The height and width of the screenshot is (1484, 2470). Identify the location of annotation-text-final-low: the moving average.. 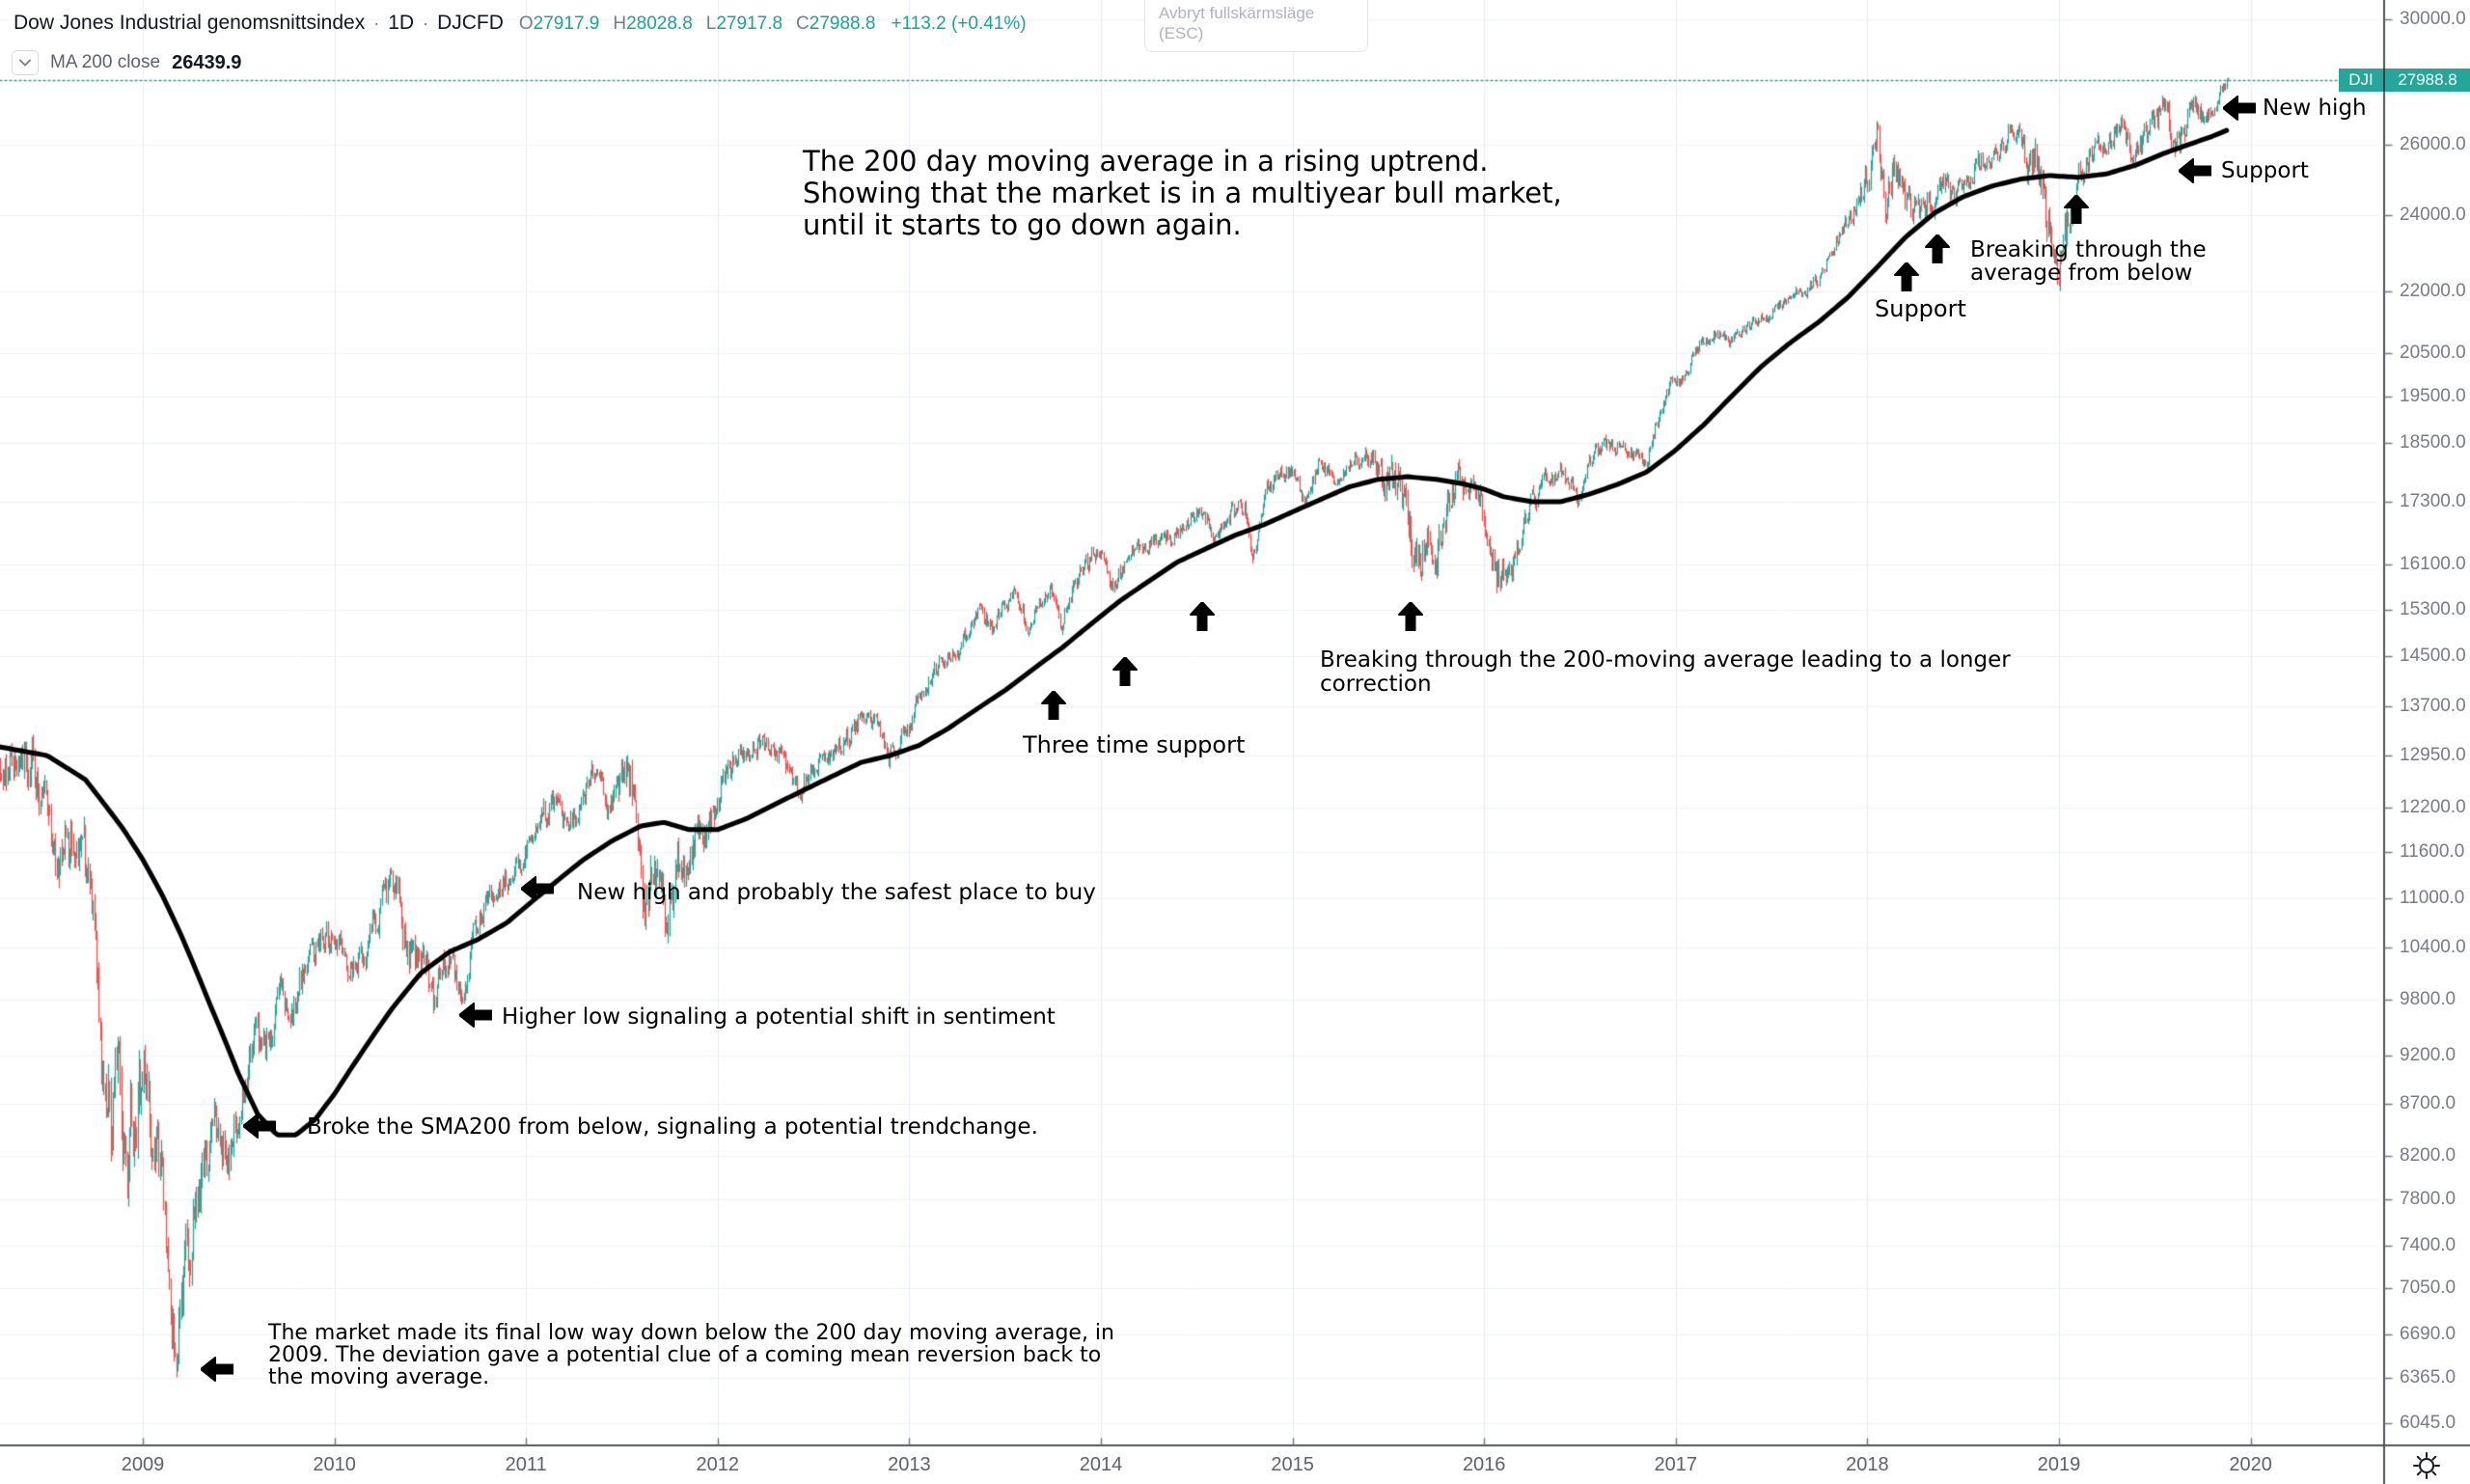
(379, 1377).